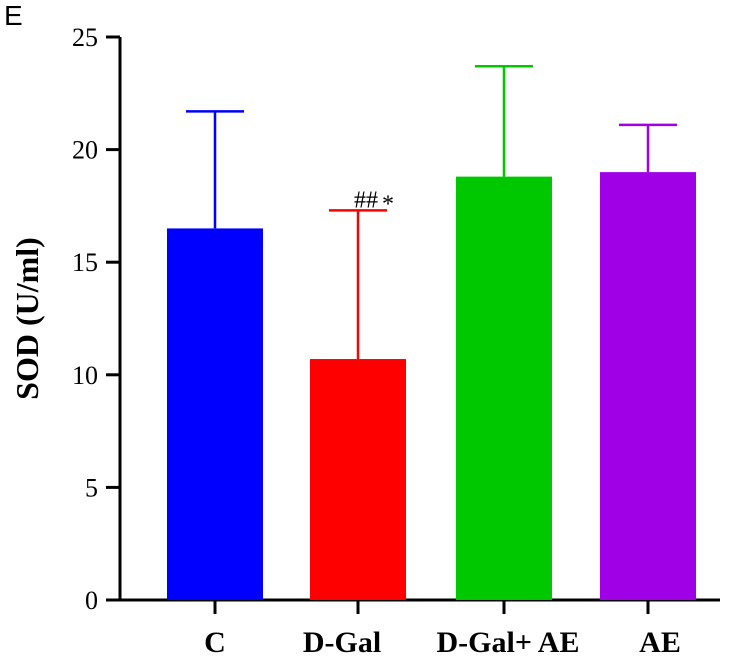 This screenshot has width=752, height=667. What do you see at coordinates (27, 318) in the screenshot?
I see `y-axis-title: SOD (U/ml)` at bounding box center [27, 318].